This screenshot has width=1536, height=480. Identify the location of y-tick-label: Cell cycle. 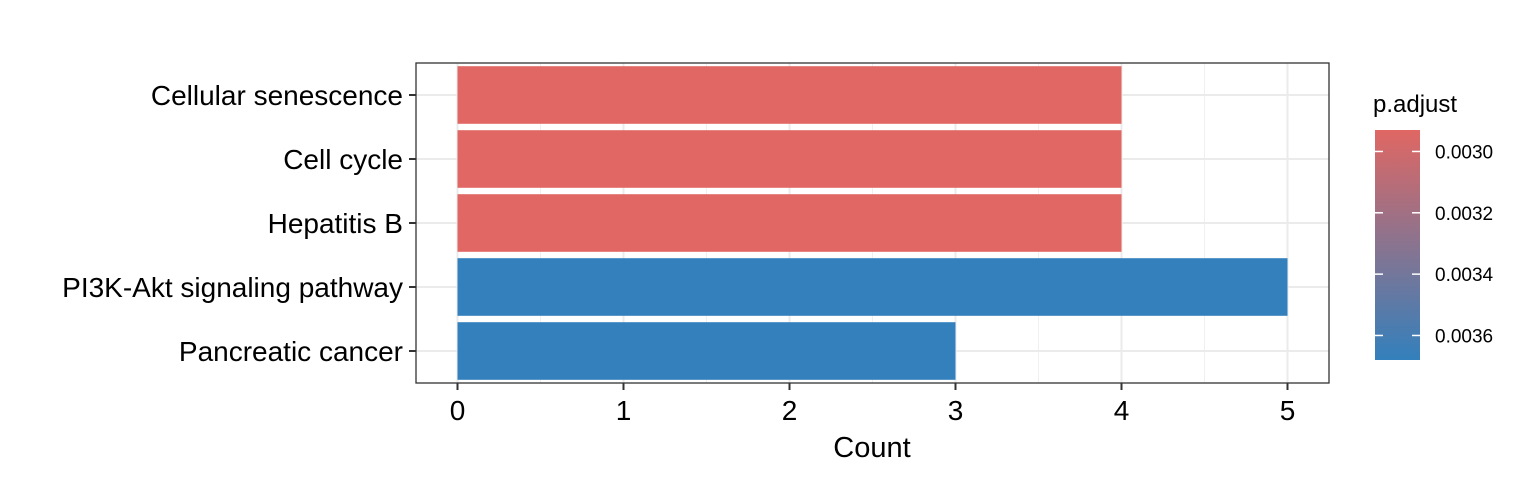
(343, 159).